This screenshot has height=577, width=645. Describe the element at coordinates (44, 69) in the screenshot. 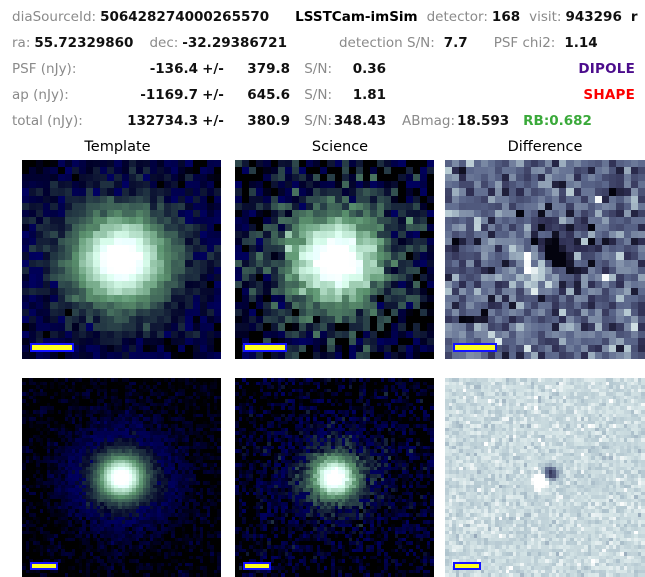

I see `photometry-label-psf: PSF (nJy):` at that location.